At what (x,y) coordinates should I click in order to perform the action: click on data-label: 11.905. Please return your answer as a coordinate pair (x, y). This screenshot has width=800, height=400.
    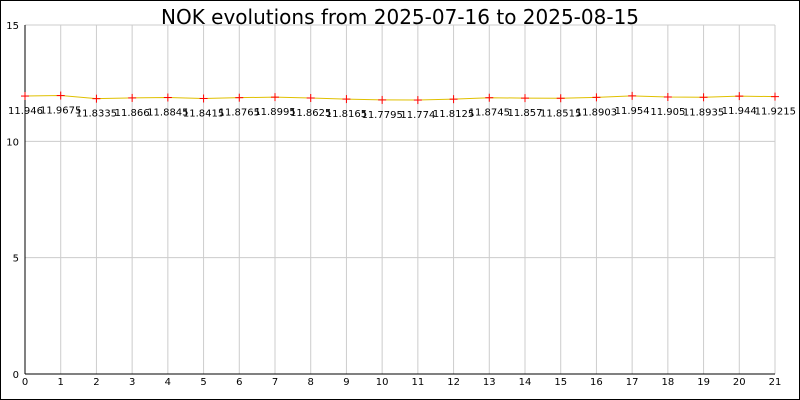
    Looking at the image, I should click on (667, 112).